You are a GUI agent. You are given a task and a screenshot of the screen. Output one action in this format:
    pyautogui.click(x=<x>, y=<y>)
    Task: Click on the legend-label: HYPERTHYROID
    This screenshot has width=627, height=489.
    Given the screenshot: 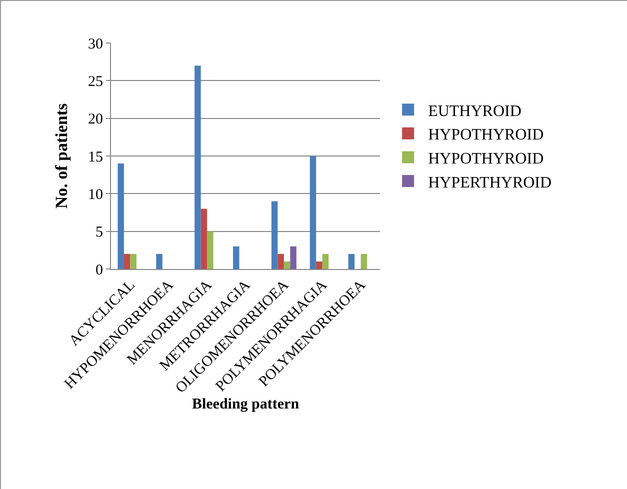 What is the action you would take?
    pyautogui.click(x=490, y=183)
    